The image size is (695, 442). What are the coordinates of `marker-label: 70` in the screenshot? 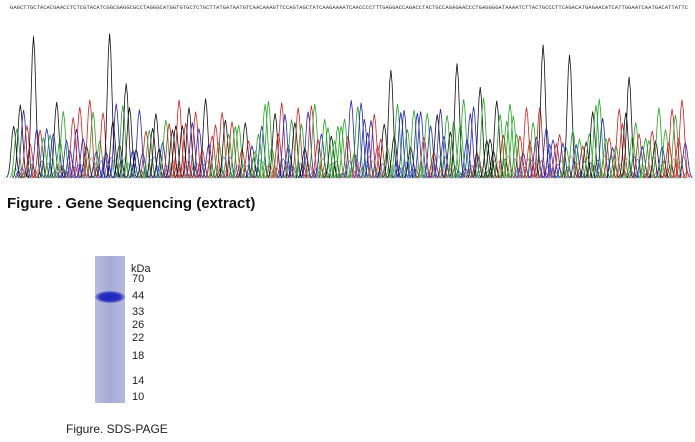 It's located at (138, 279).